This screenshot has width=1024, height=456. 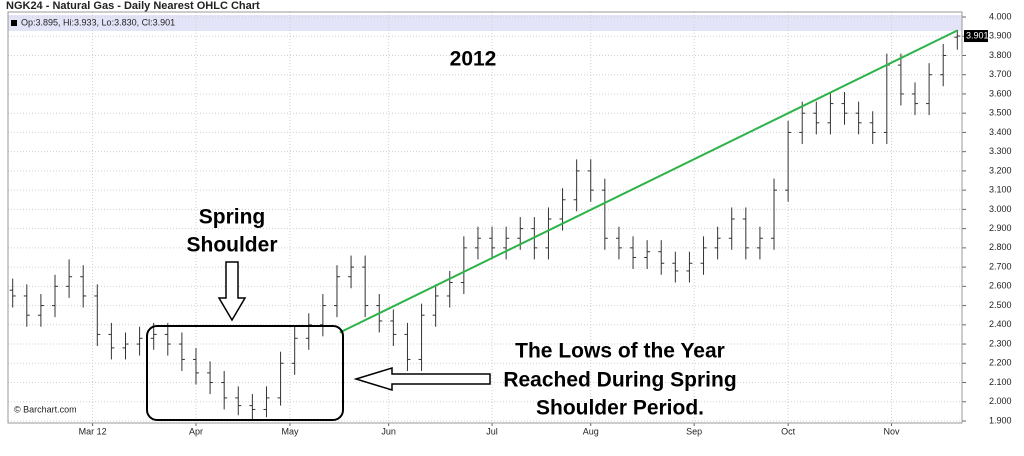 I want to click on last-price-flag, so click(x=976, y=36).